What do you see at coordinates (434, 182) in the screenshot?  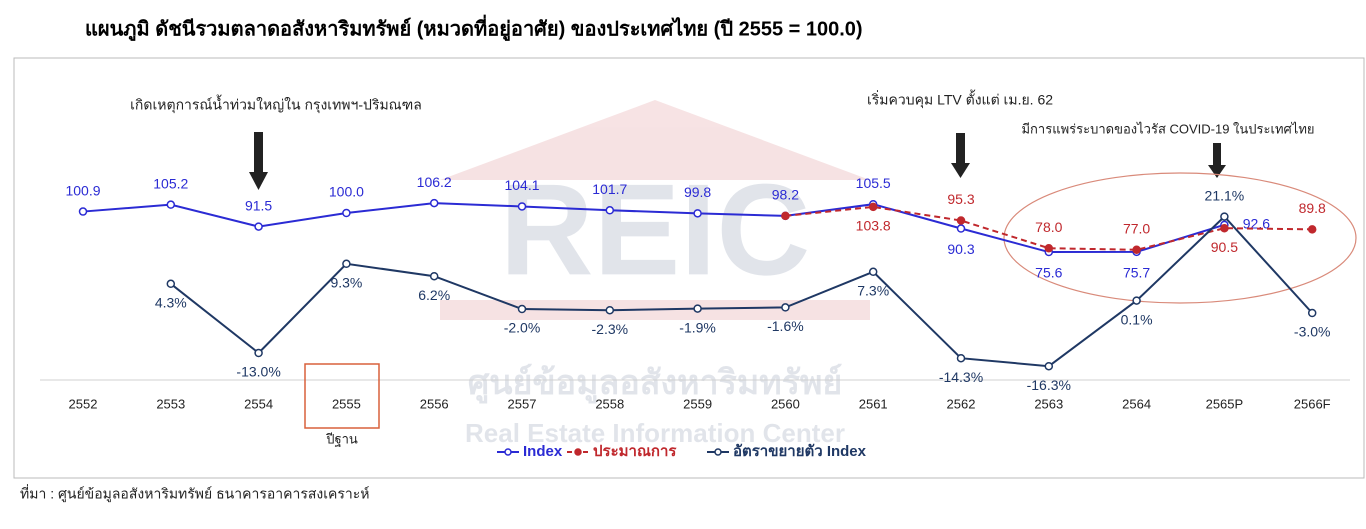 I see `data-label: 106.2` at bounding box center [434, 182].